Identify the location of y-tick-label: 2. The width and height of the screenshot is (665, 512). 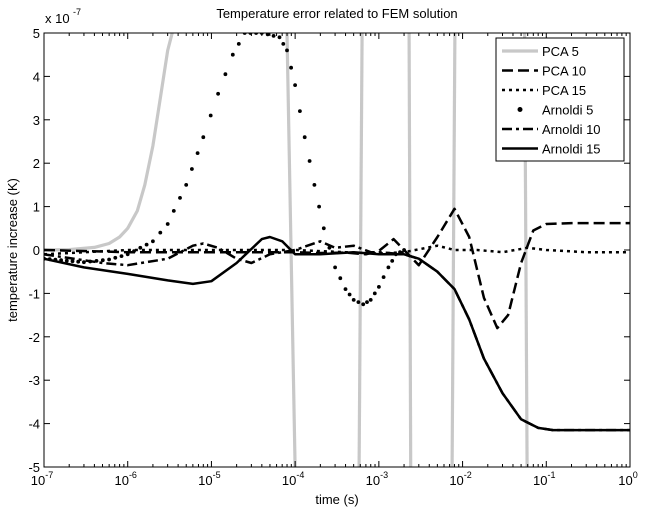
(36, 163).